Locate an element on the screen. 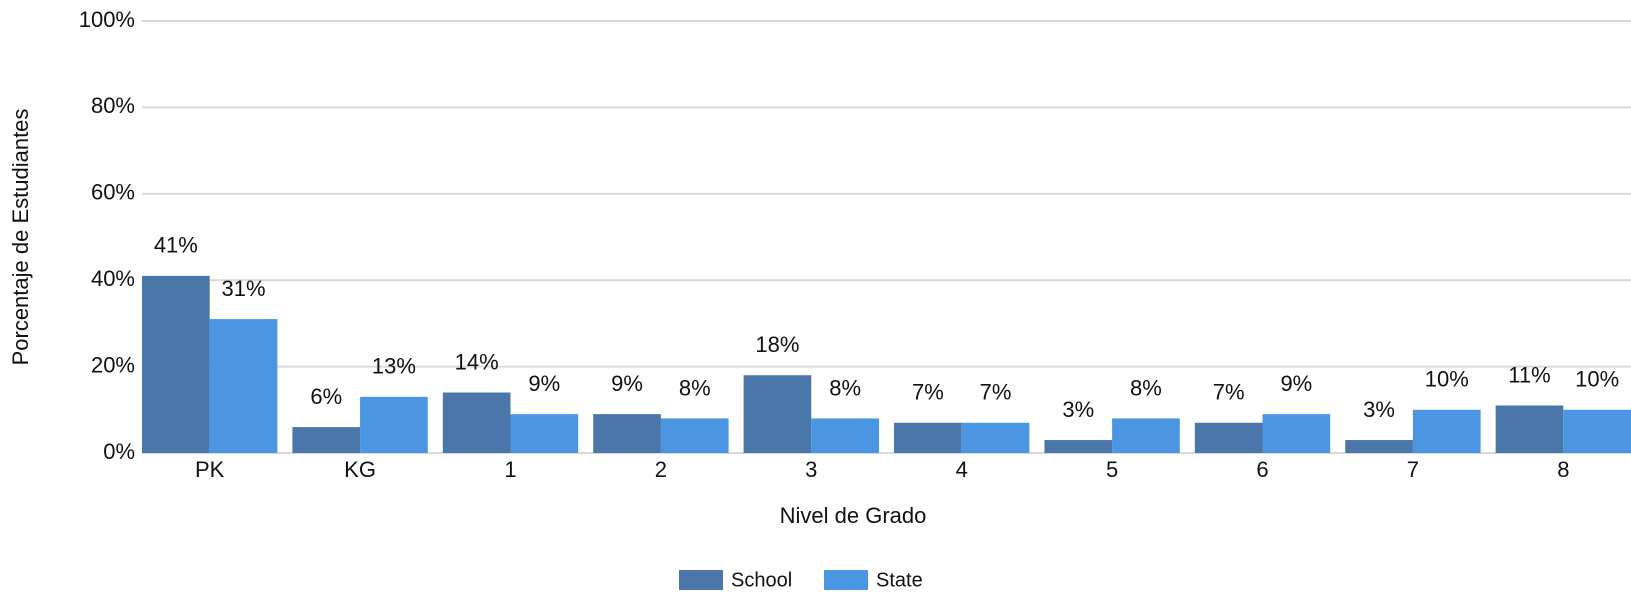 The image size is (1631, 592). y-tick-label: 60% is located at coordinates (113, 192).